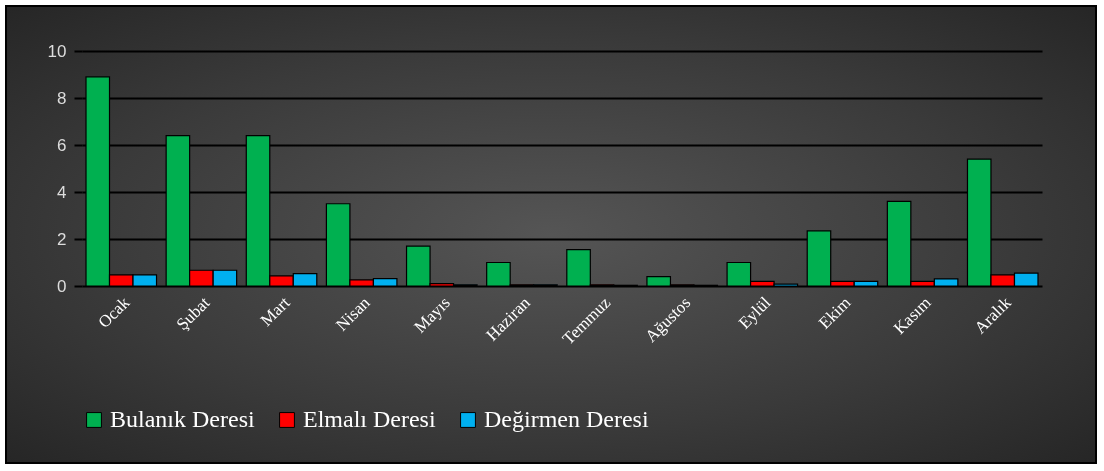 The height and width of the screenshot is (471, 1104). I want to click on legend-label: Elmalı Deresi, so click(369, 419).